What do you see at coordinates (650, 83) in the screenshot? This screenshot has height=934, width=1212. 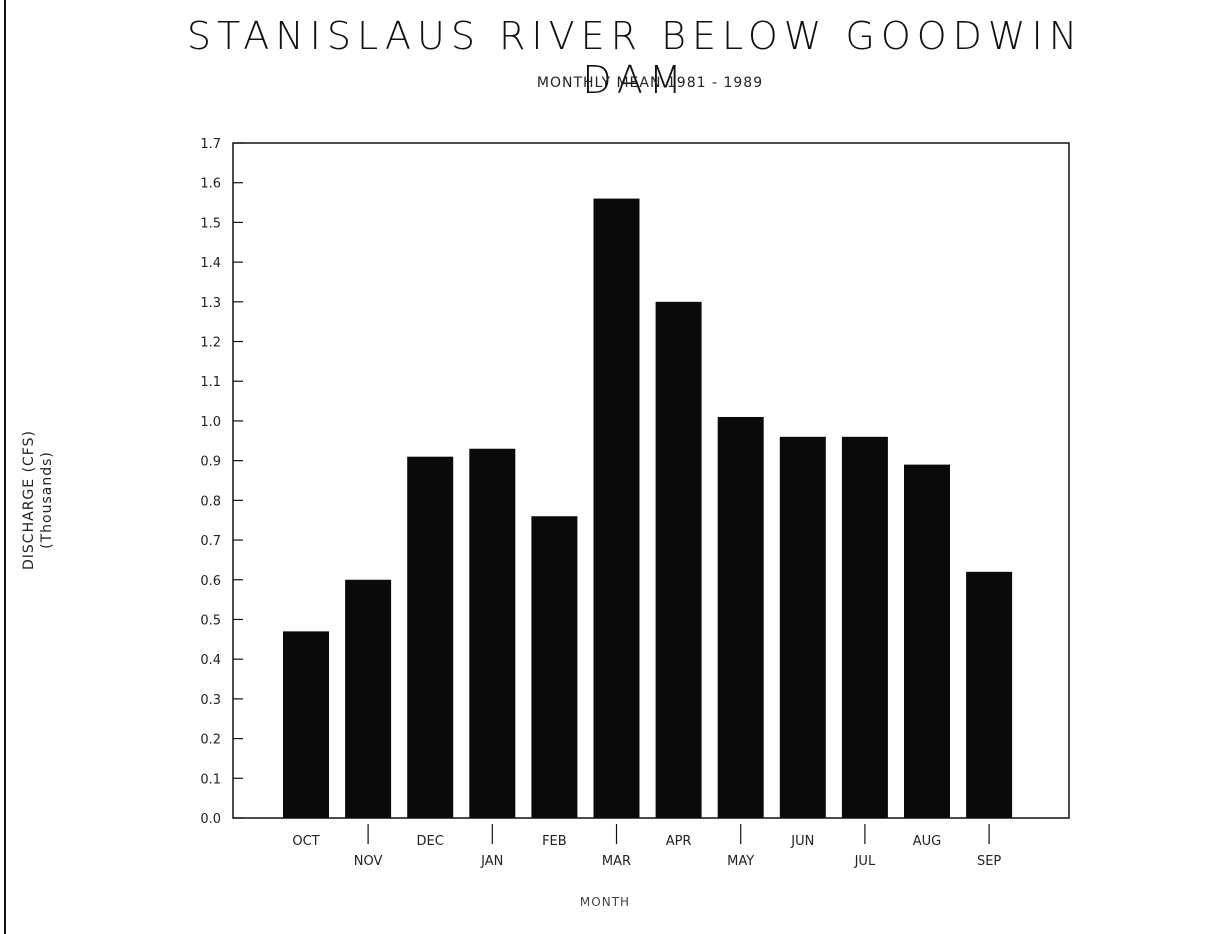 I see `chart-subtitle: MONTHLY MEAN 1981 - 1989` at bounding box center [650, 83].